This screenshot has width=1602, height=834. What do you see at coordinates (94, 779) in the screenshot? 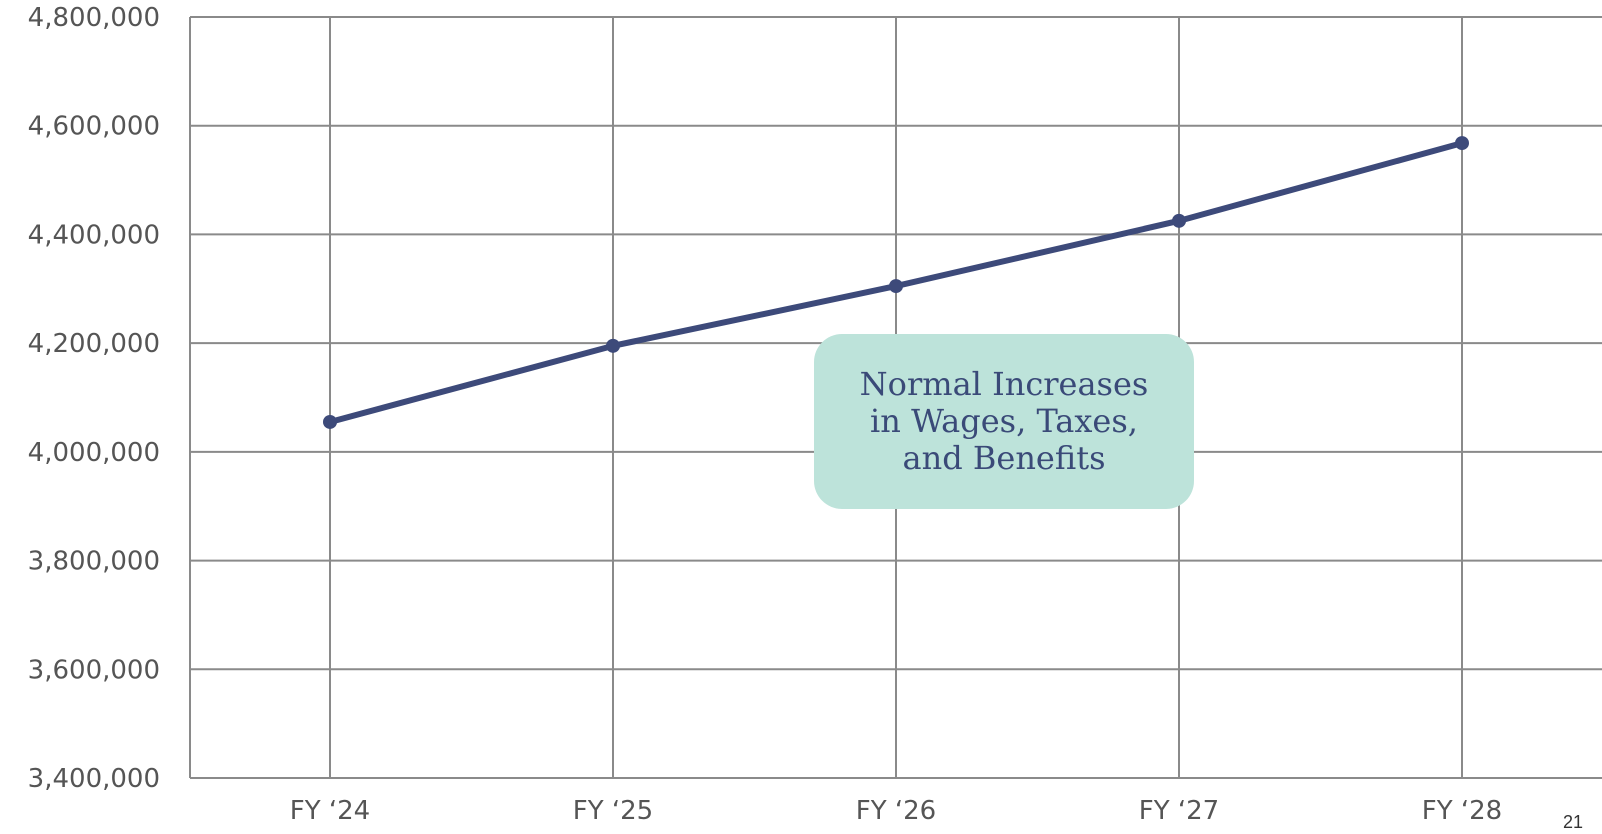
I see `y-tick-label-0: 3,400,000` at bounding box center [94, 779].